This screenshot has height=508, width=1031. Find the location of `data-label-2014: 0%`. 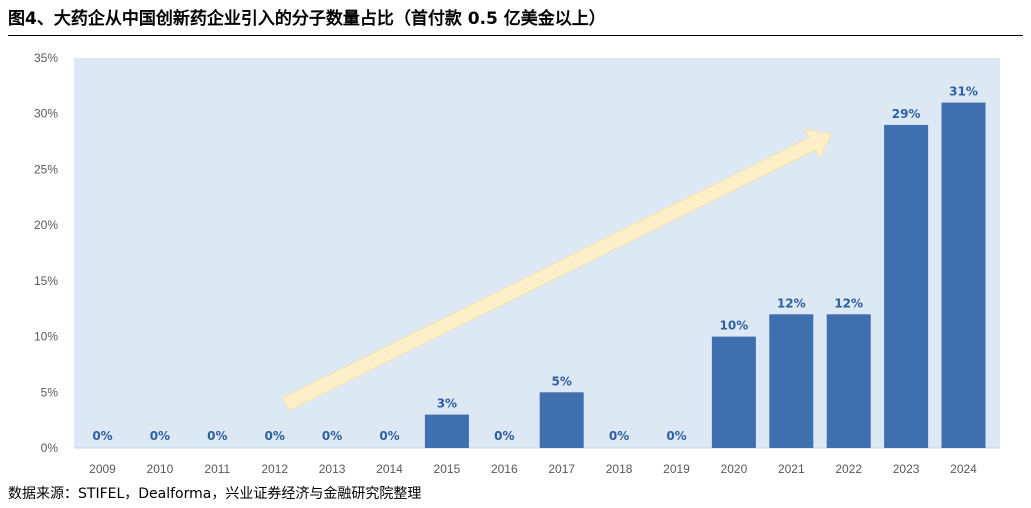

data-label-2014: 0% is located at coordinates (389, 436).